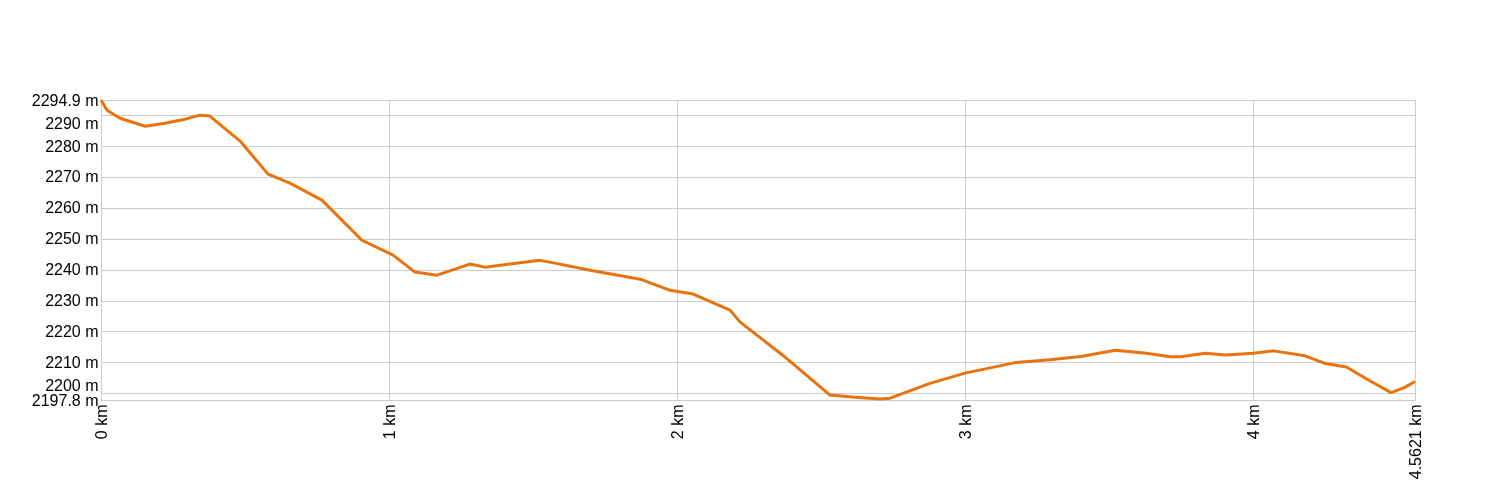 The height and width of the screenshot is (500, 1500). Describe the element at coordinates (965, 422) in the screenshot. I see `x-tick-label: 3 km` at that location.